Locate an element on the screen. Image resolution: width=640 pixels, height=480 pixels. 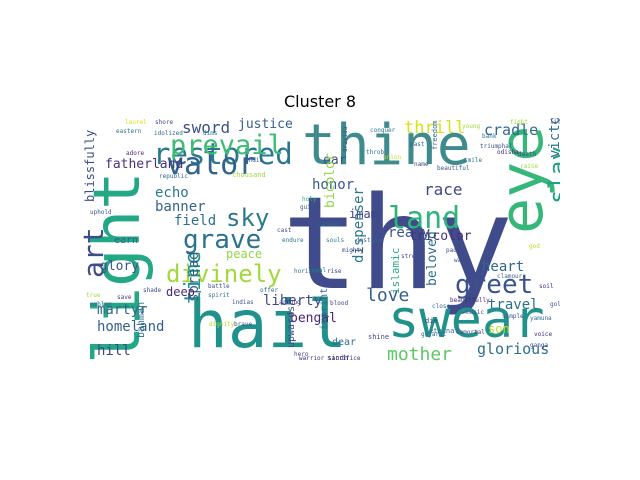
cloud-word-spirit: spirit is located at coordinates (219, 295).